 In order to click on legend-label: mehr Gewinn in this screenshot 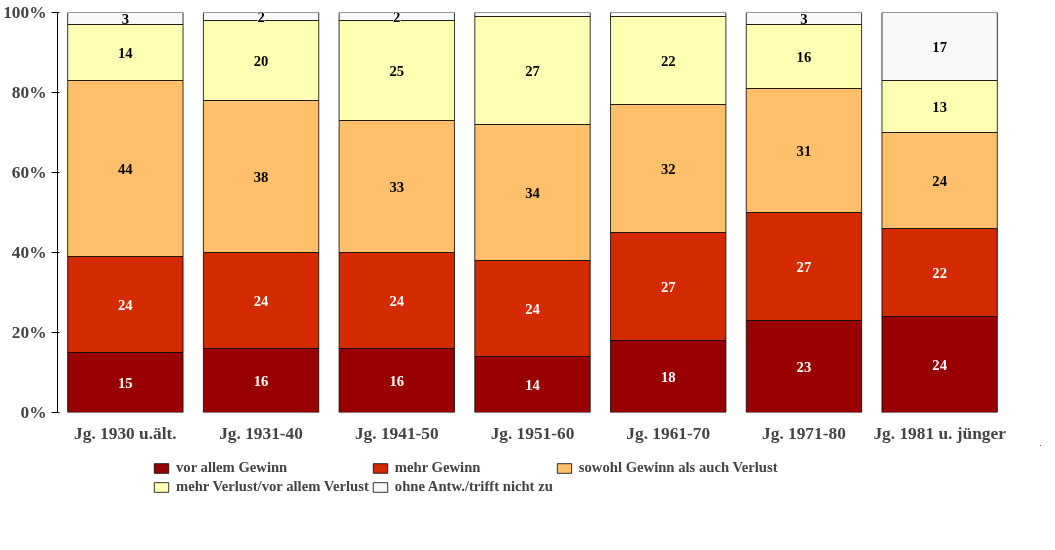, I will do `click(437, 467)`.